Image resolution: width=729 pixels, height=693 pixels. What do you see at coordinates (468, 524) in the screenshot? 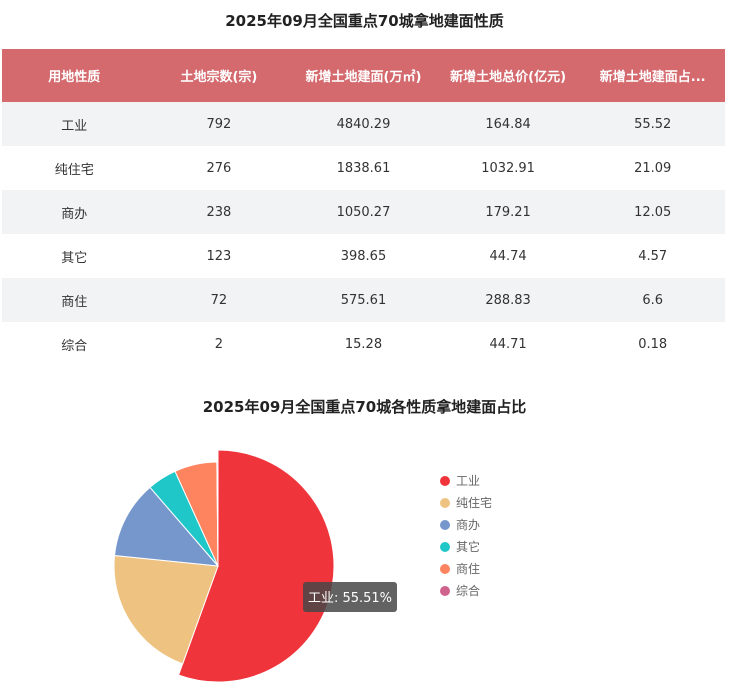
I see `legend-label: 商办` at bounding box center [468, 524].